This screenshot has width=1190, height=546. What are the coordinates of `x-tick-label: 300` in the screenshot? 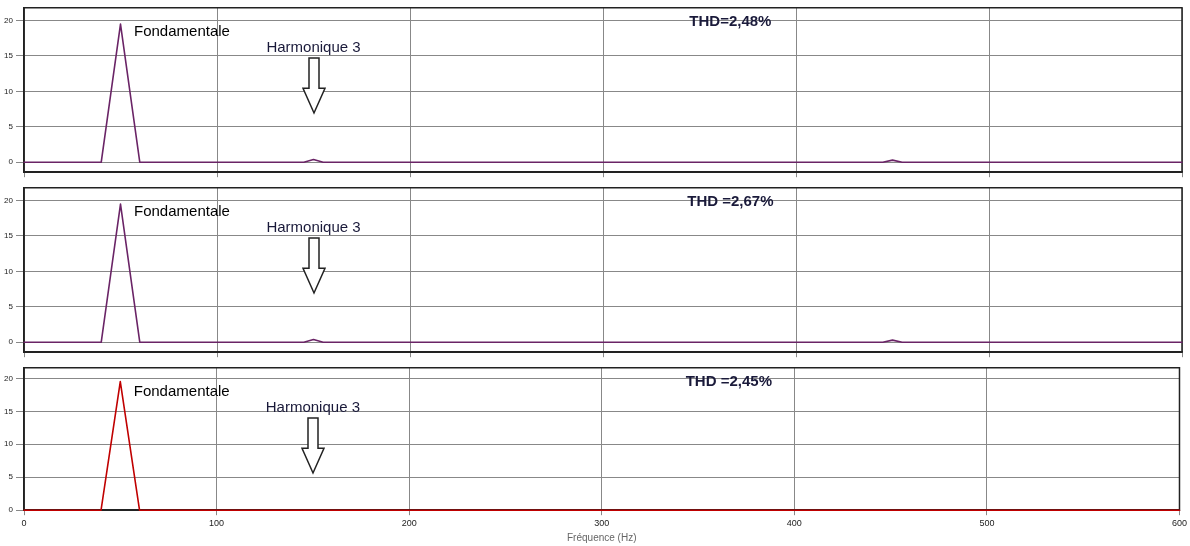 It's located at (602, 523).